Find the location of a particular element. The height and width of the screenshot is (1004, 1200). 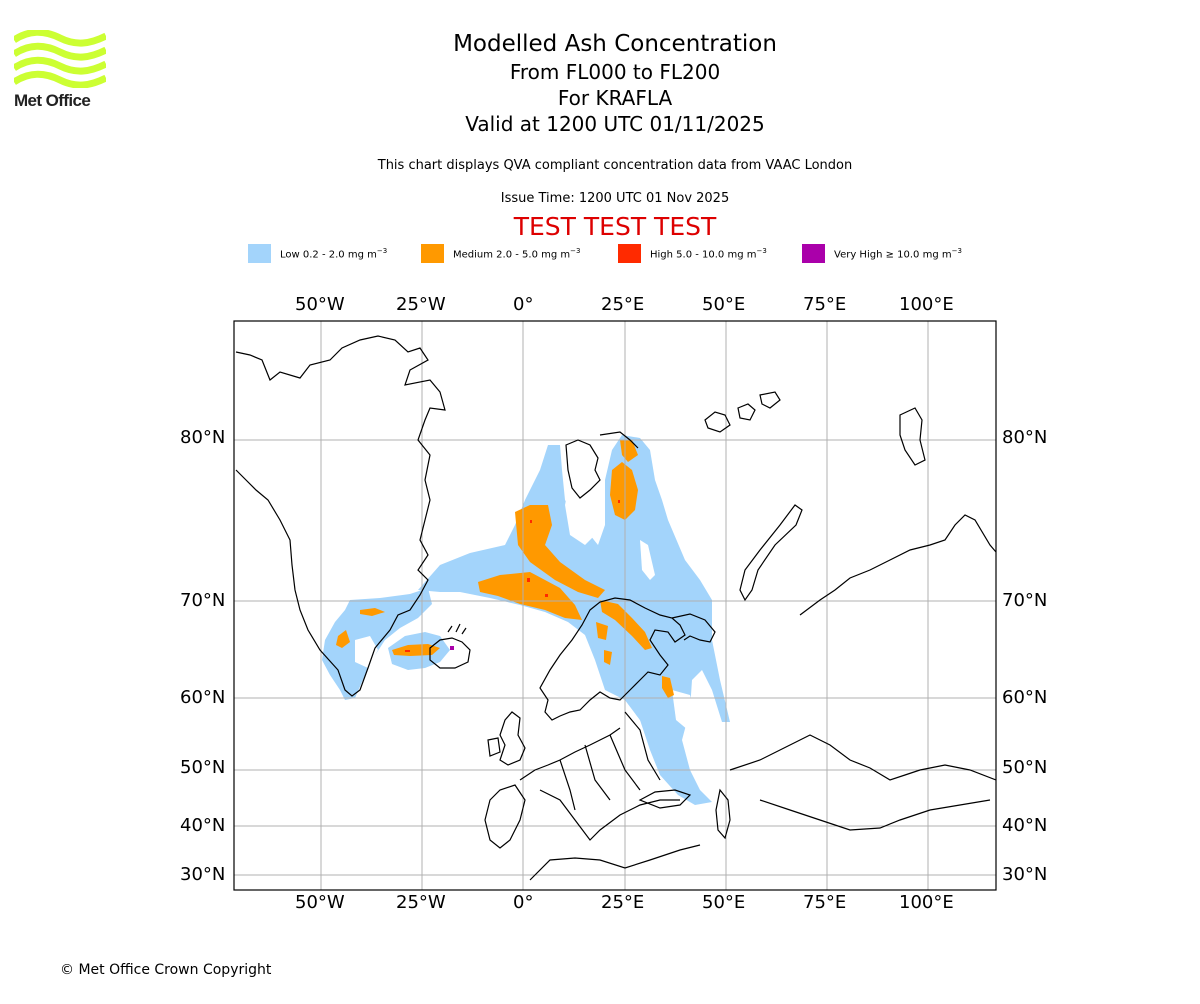

lat-label-right-70n: 70°N is located at coordinates (1025, 600).